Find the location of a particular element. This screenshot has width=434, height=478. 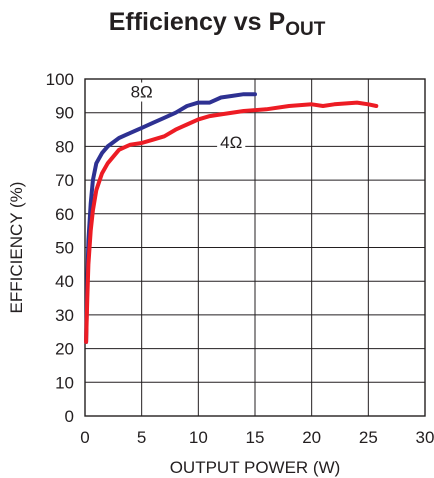

y-tick-label: 0 is located at coordinates (69, 416).